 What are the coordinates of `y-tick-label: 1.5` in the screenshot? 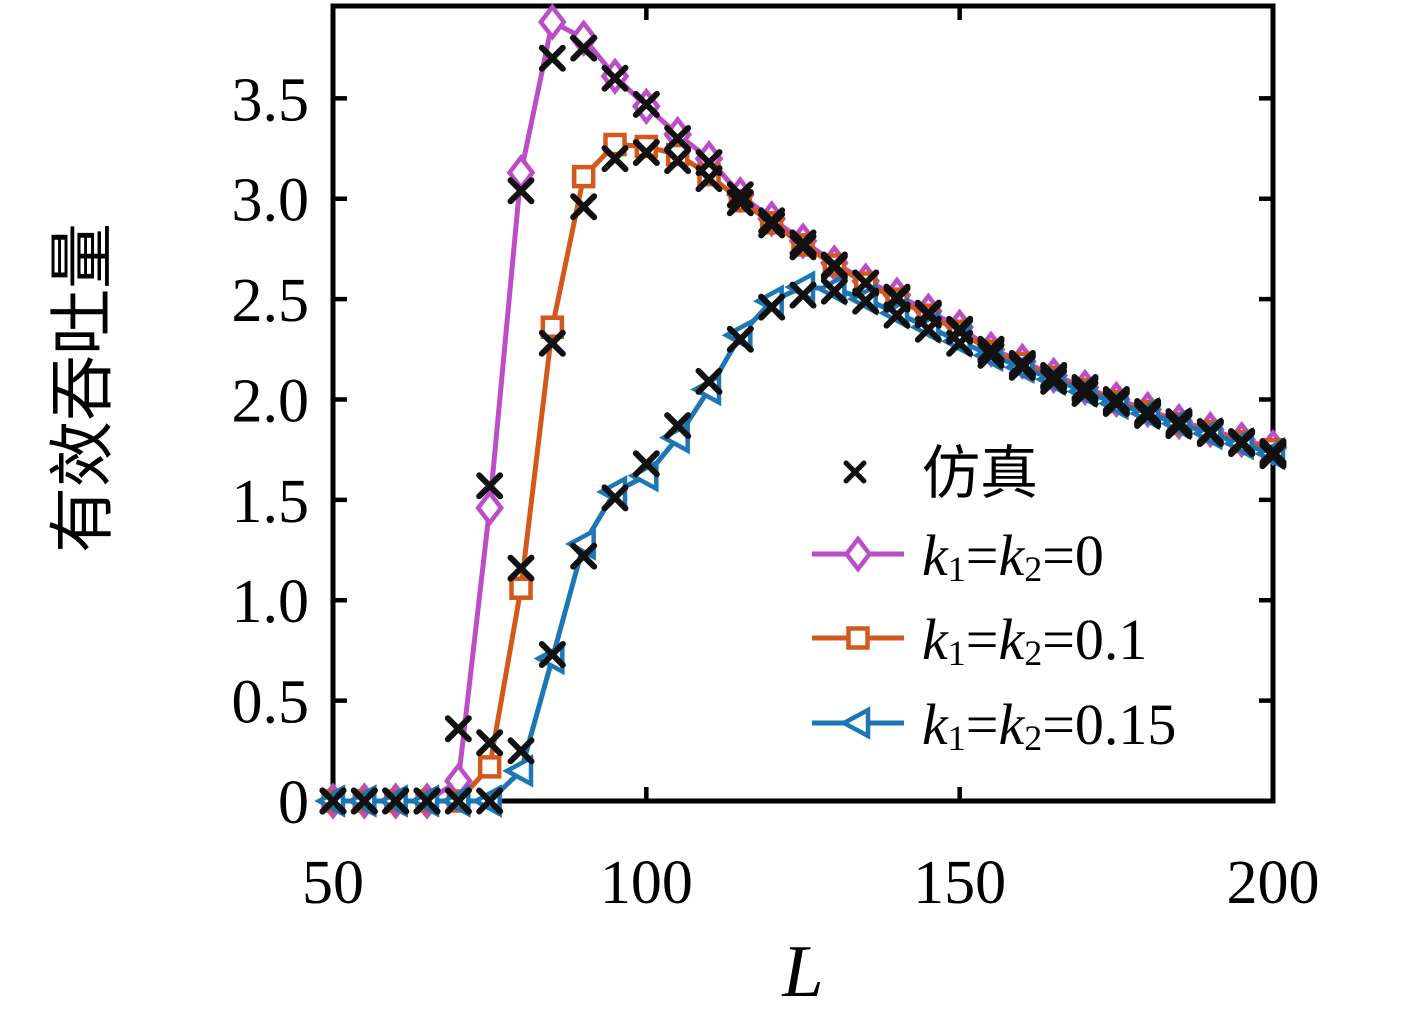 It's located at (271, 502).